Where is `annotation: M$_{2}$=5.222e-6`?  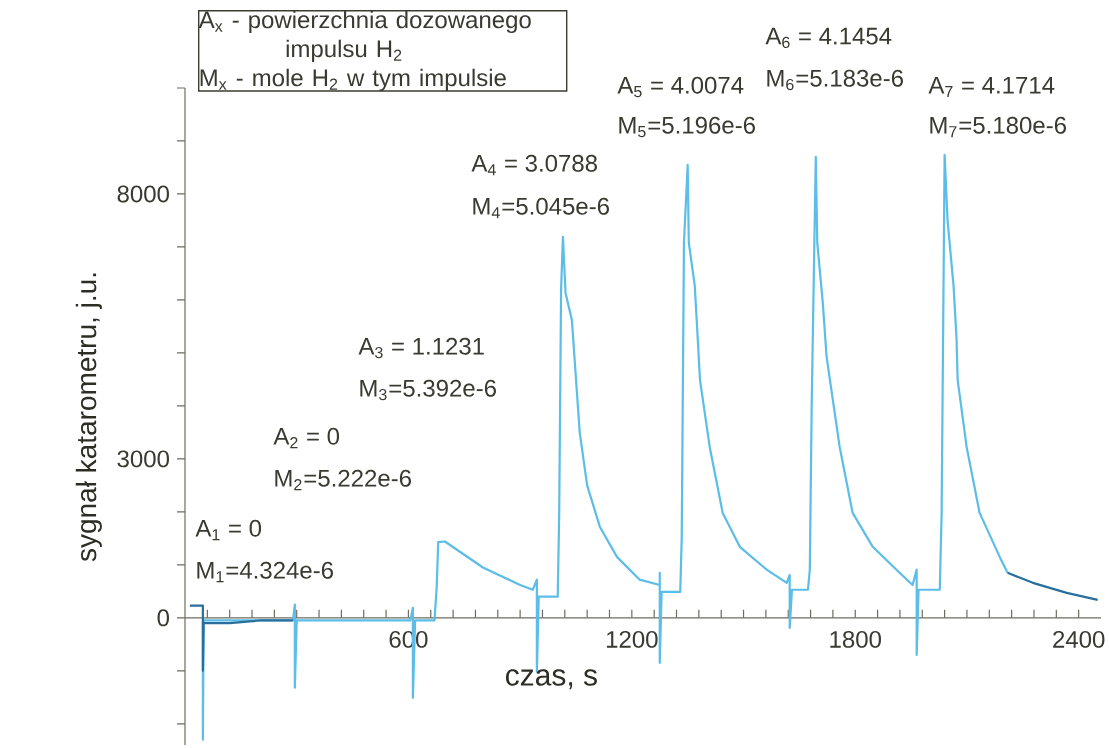 annotation: M$_{2}$=5.222e-6 is located at coordinates (343, 480).